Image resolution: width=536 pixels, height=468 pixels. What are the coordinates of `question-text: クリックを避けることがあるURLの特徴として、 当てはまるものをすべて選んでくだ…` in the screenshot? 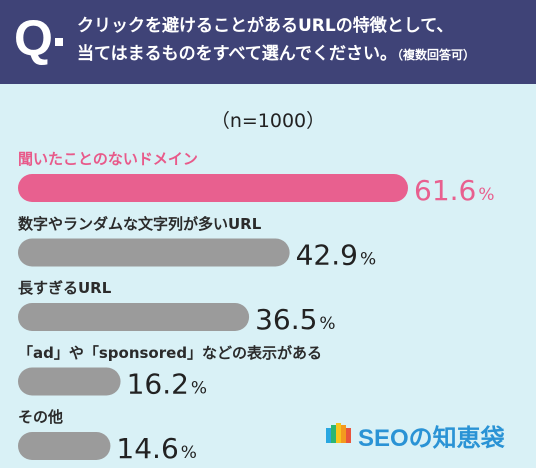 It's located at (276, 40).